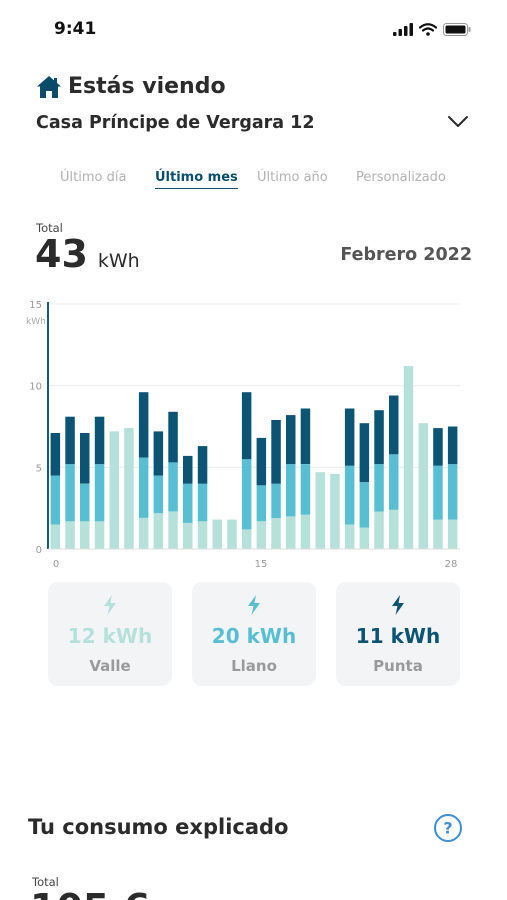 Image resolution: width=507 pixels, height=900 pixels. I want to click on card-value: 12 kWh, so click(110, 636).